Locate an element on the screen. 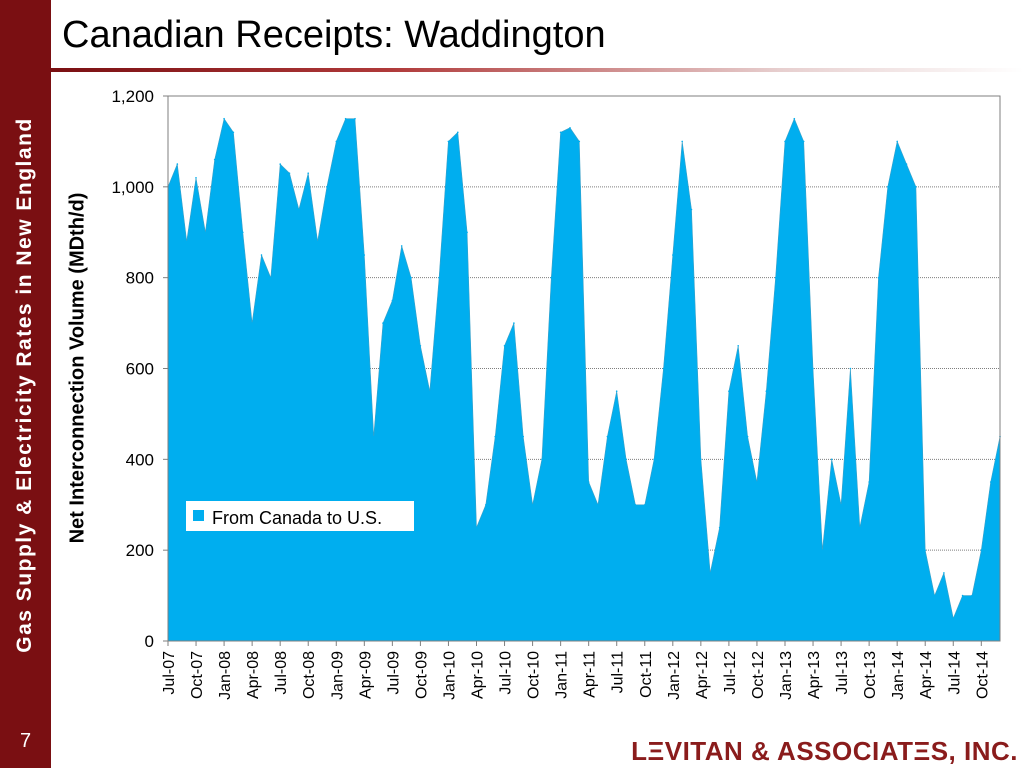  x-tick-label: Jul-11 is located at coordinates (618, 672).